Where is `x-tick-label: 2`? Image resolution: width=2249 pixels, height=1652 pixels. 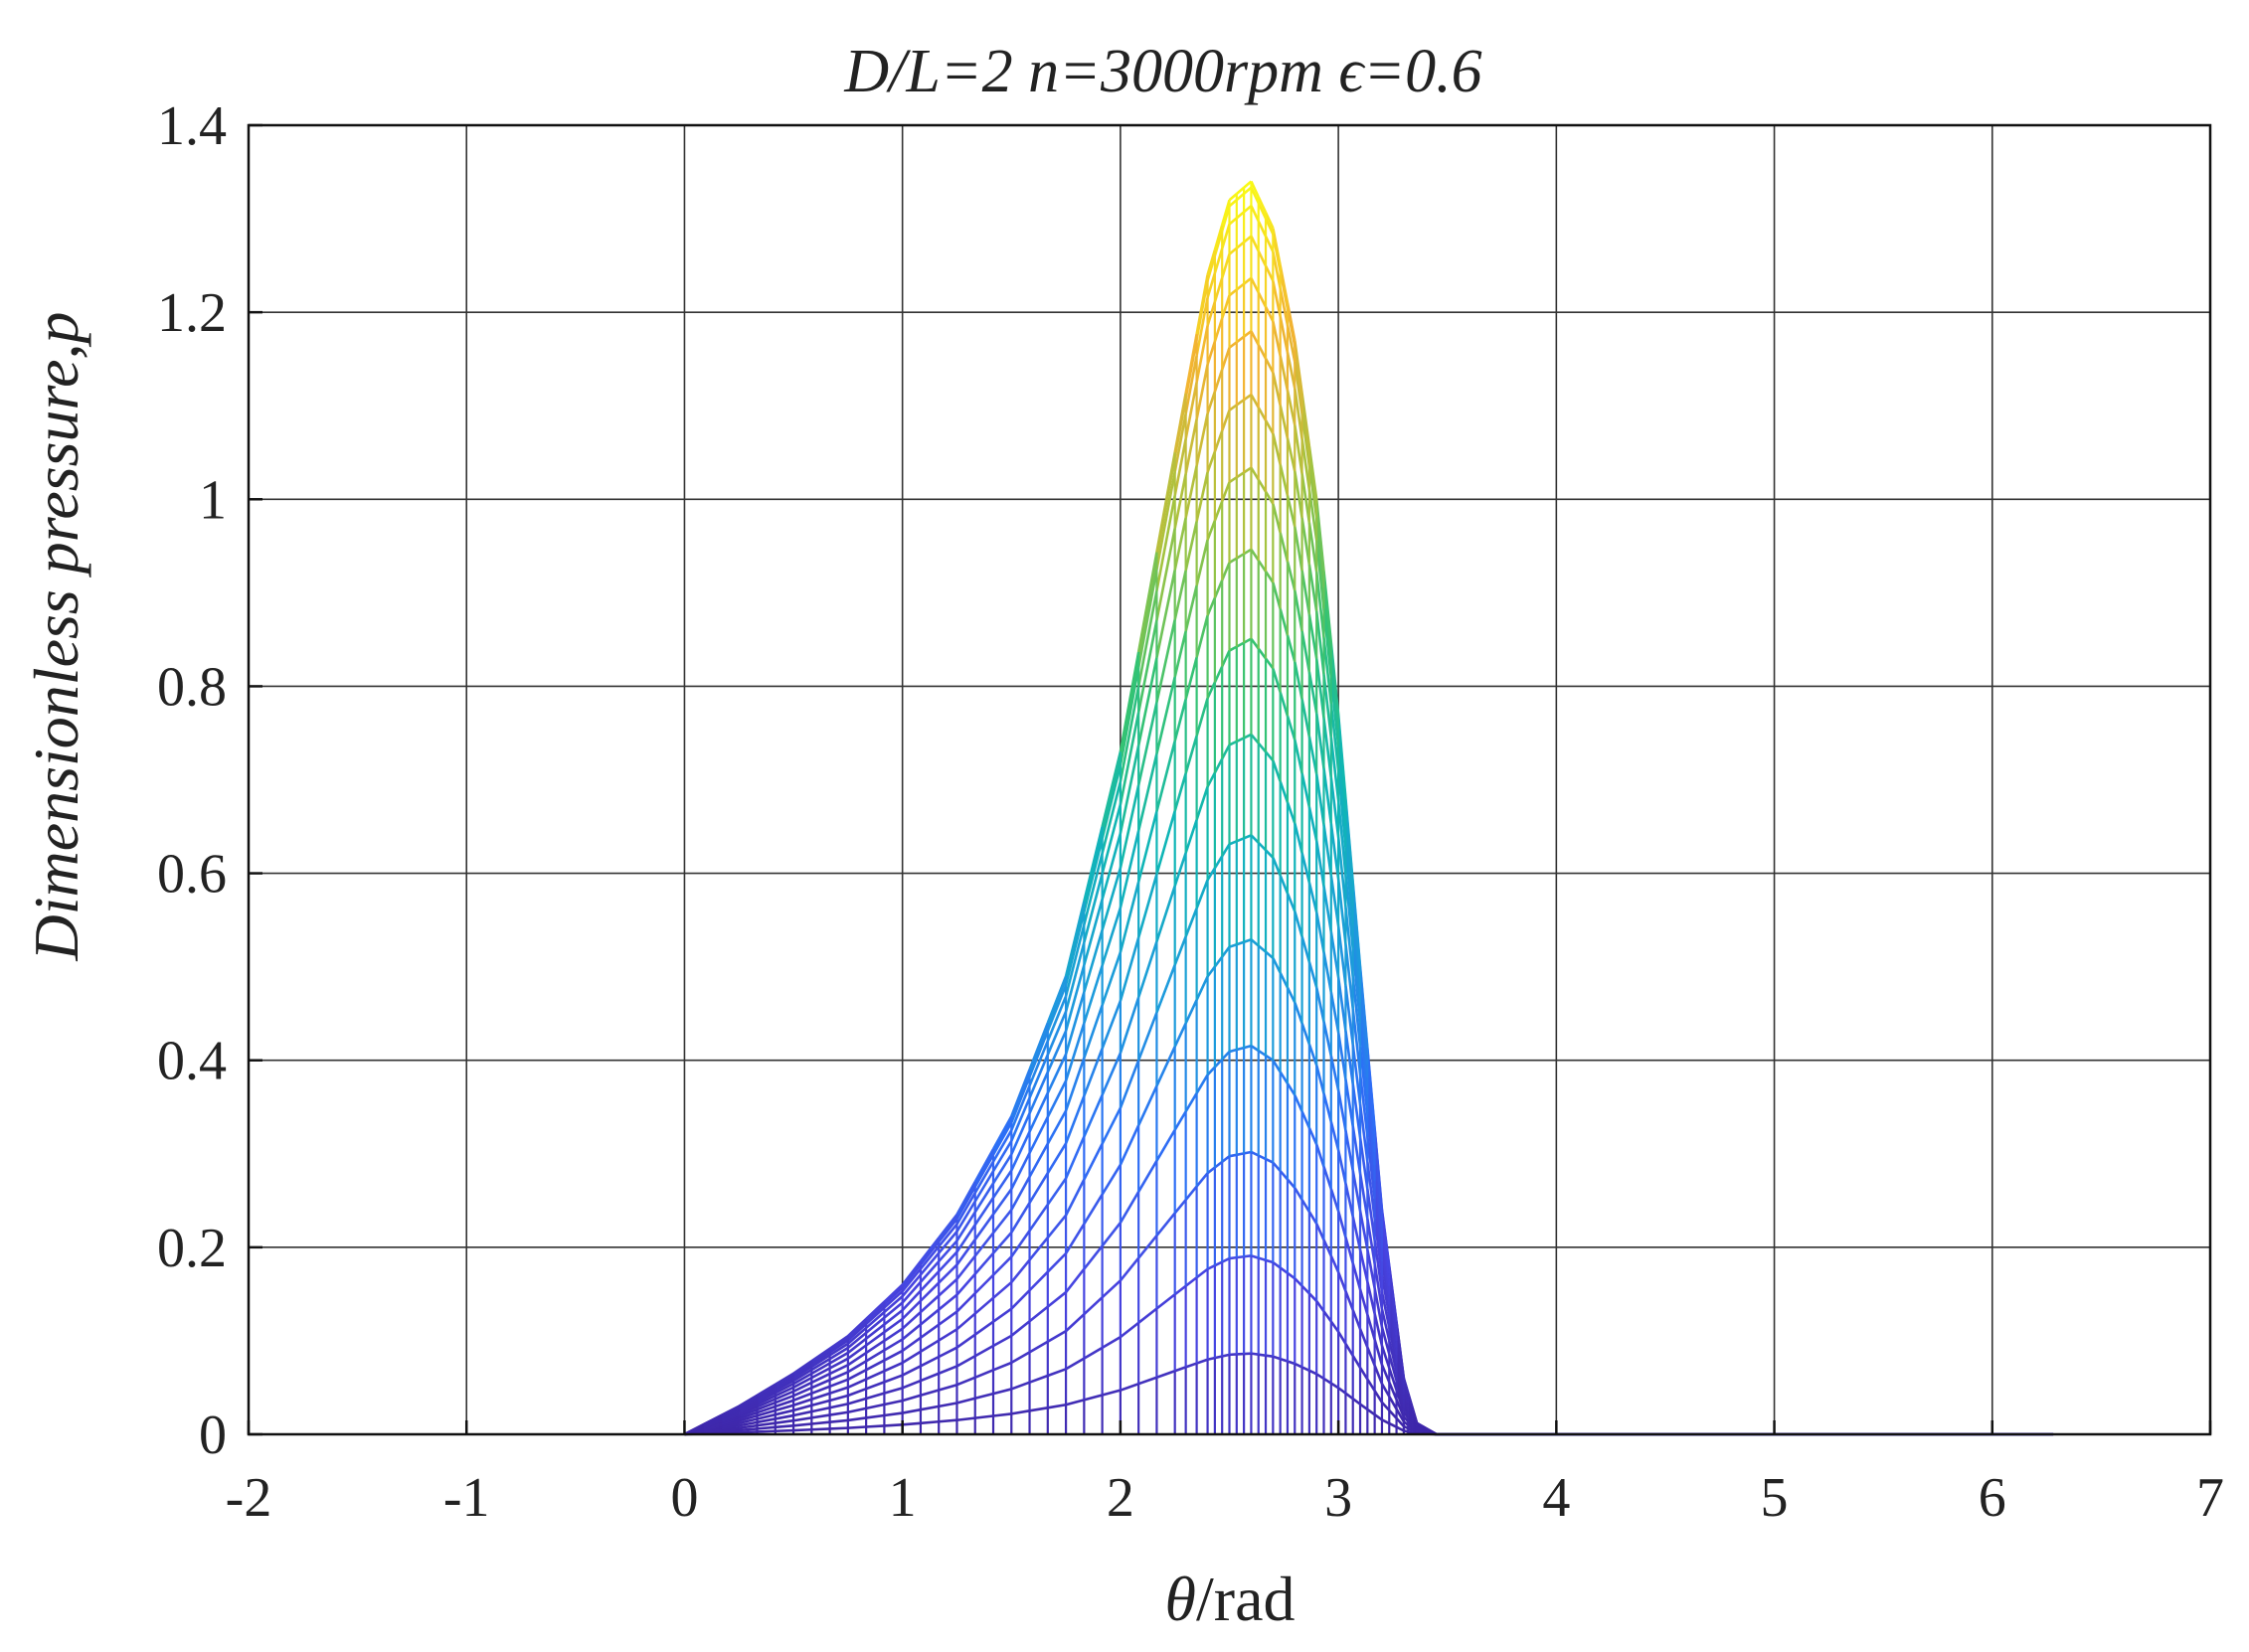 x-tick-label: 2 is located at coordinates (1120, 1498).